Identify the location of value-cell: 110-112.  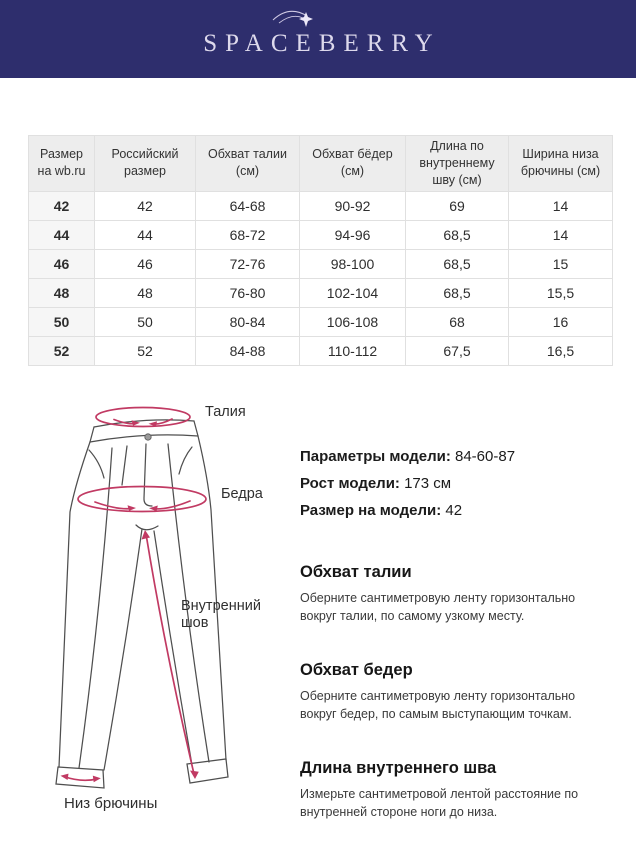
(352, 350).